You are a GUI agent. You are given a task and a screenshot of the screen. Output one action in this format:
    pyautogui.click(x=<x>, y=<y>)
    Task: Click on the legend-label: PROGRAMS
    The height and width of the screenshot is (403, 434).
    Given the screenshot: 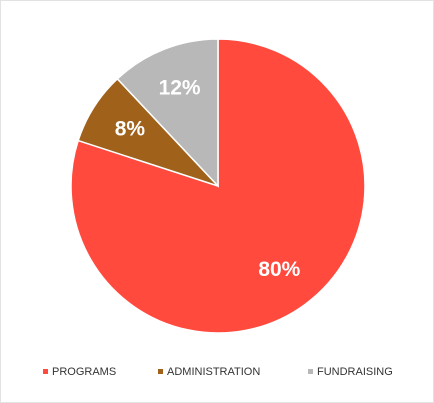 What is the action you would take?
    pyautogui.click(x=84, y=372)
    